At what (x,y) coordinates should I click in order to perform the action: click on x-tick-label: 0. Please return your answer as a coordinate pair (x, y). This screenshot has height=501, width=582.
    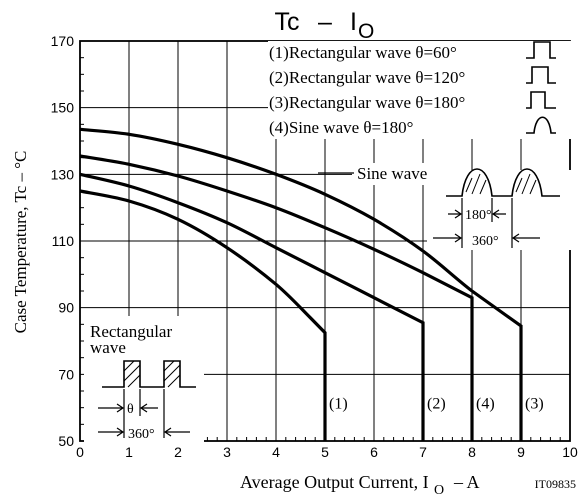
    Looking at the image, I should click on (80, 452).